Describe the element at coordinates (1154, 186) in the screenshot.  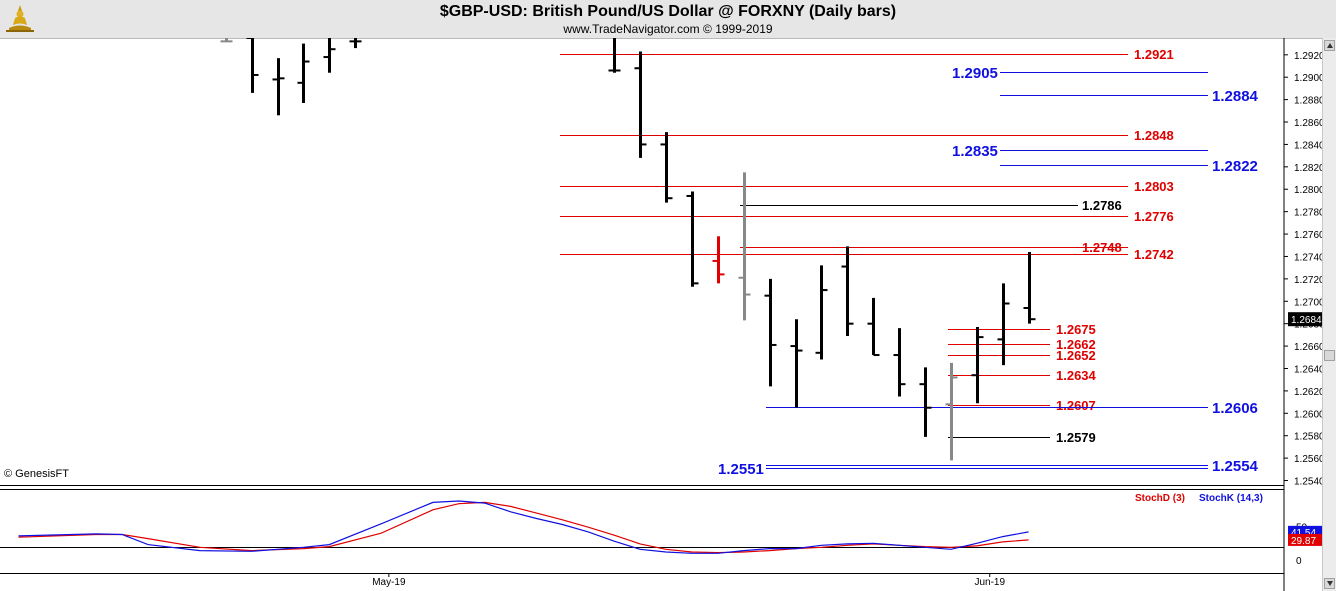
I see `level-label: 1.2803` at that location.